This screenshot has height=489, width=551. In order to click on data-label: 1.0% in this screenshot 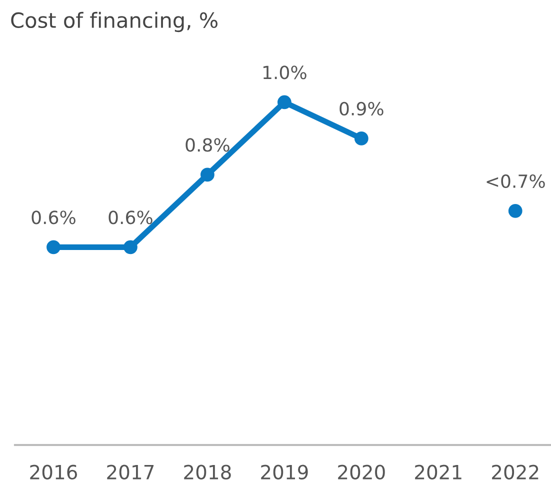, I will do `click(284, 73)`.